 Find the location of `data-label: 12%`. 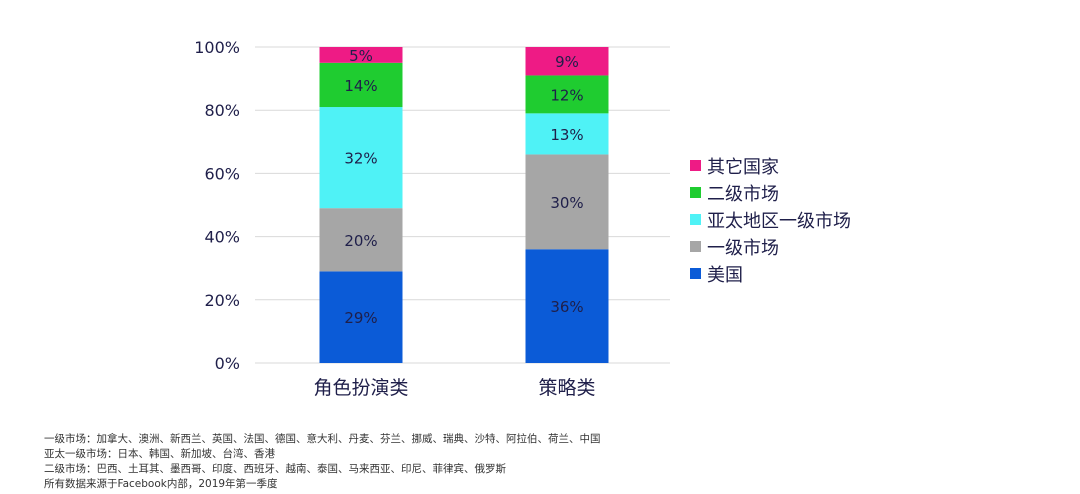

data-label: 12% is located at coordinates (566, 95).